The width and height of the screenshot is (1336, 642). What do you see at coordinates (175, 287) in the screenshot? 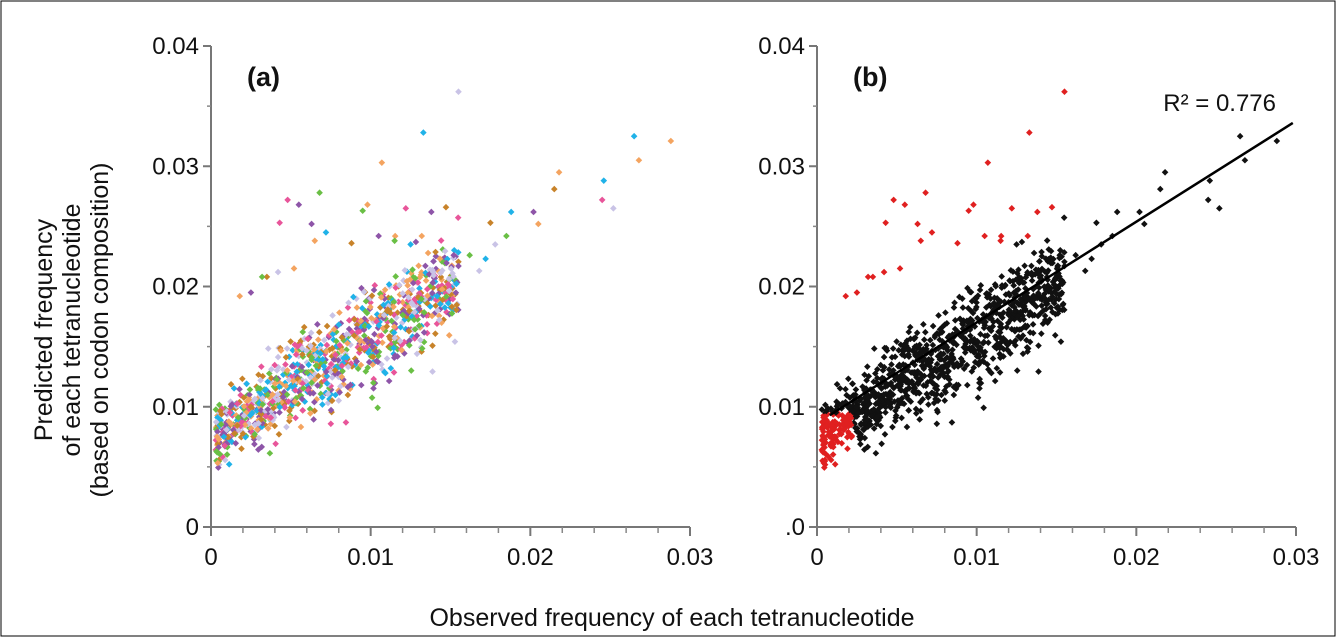
I see `y-tick-label: 0.02` at bounding box center [175, 287].